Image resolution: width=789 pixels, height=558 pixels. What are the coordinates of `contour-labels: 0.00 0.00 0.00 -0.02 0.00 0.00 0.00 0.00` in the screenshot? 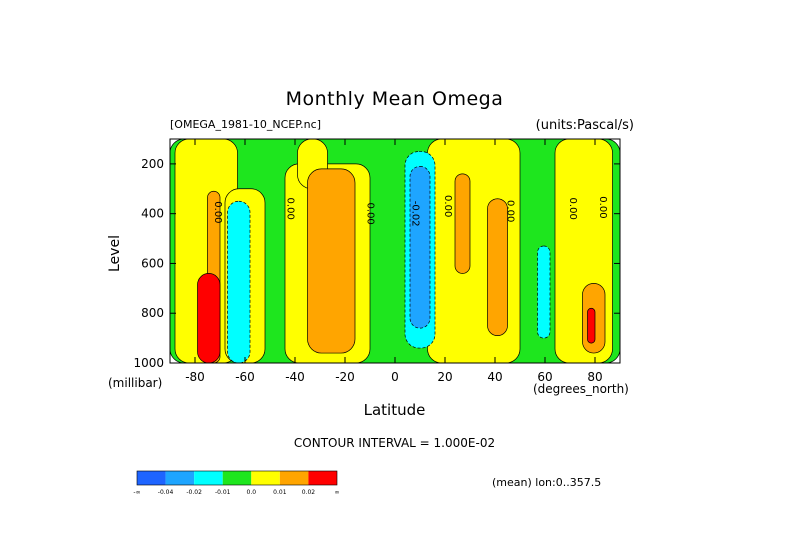 It's located at (410, 211).